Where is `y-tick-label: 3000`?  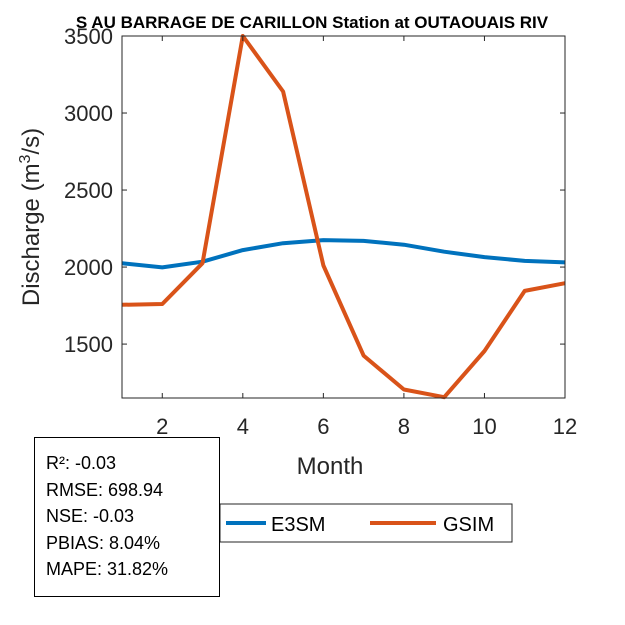
y-tick-label: 3000 is located at coordinates (88, 113).